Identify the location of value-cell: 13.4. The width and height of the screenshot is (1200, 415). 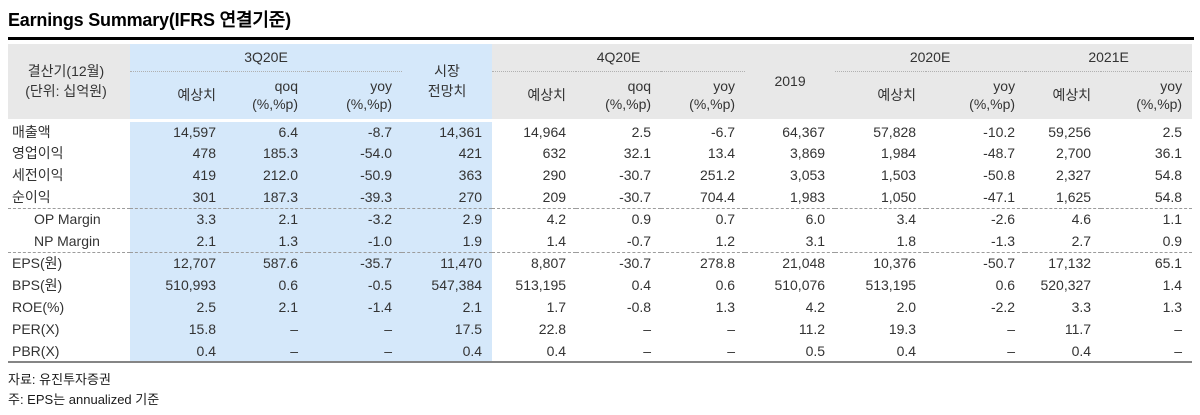
(721, 153).